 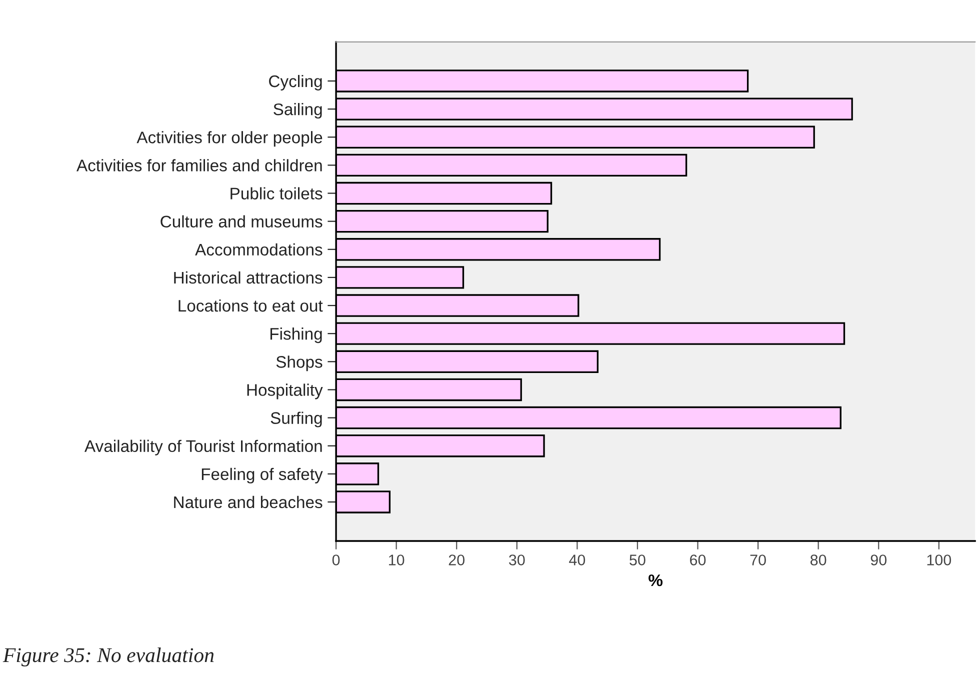 I want to click on y-tick-label: Fishing, so click(x=296, y=336).